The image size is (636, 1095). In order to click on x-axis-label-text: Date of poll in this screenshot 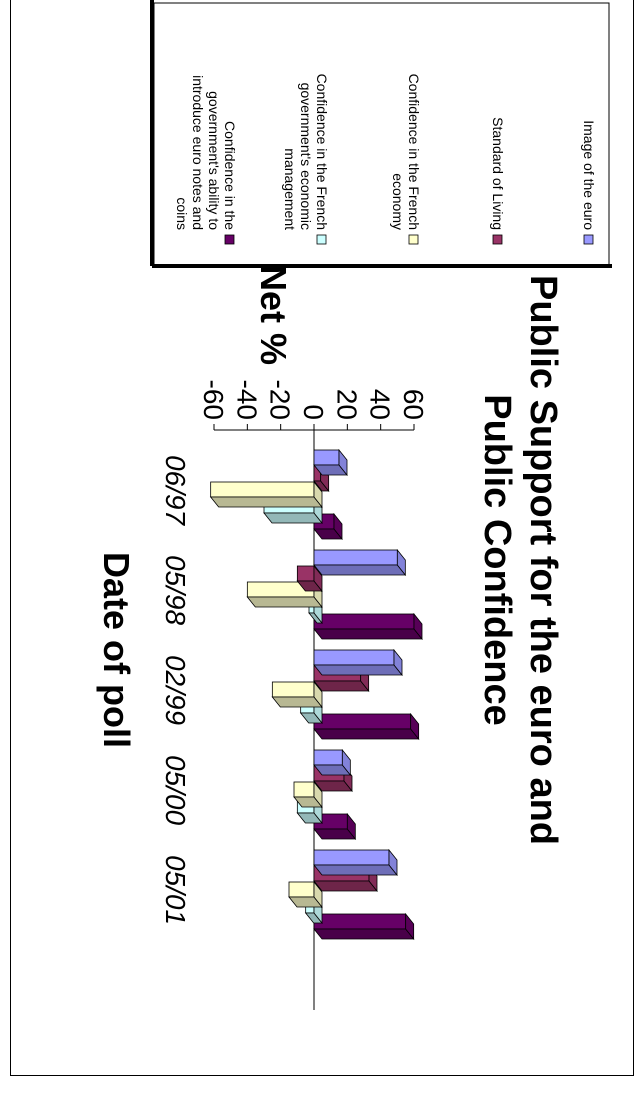, I will do `click(116, 650)`.